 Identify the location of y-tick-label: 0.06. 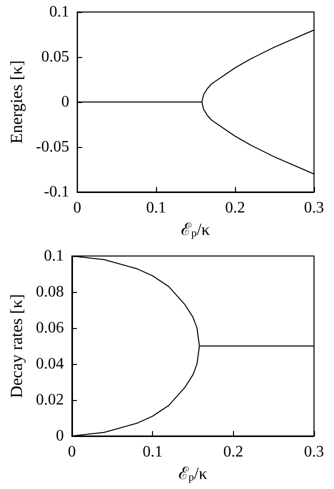
(50, 328).